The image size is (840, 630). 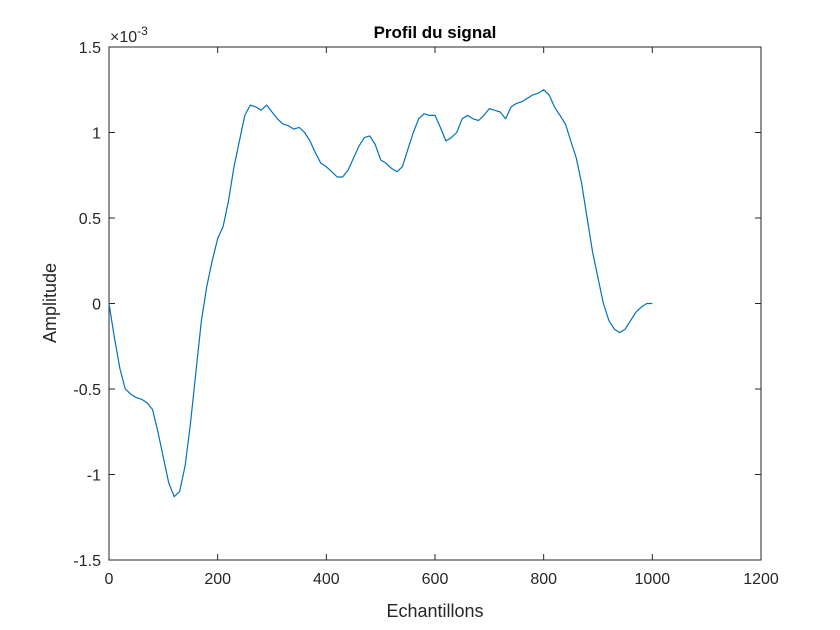 I want to click on y-exponent-base: ×10, so click(x=123, y=37).